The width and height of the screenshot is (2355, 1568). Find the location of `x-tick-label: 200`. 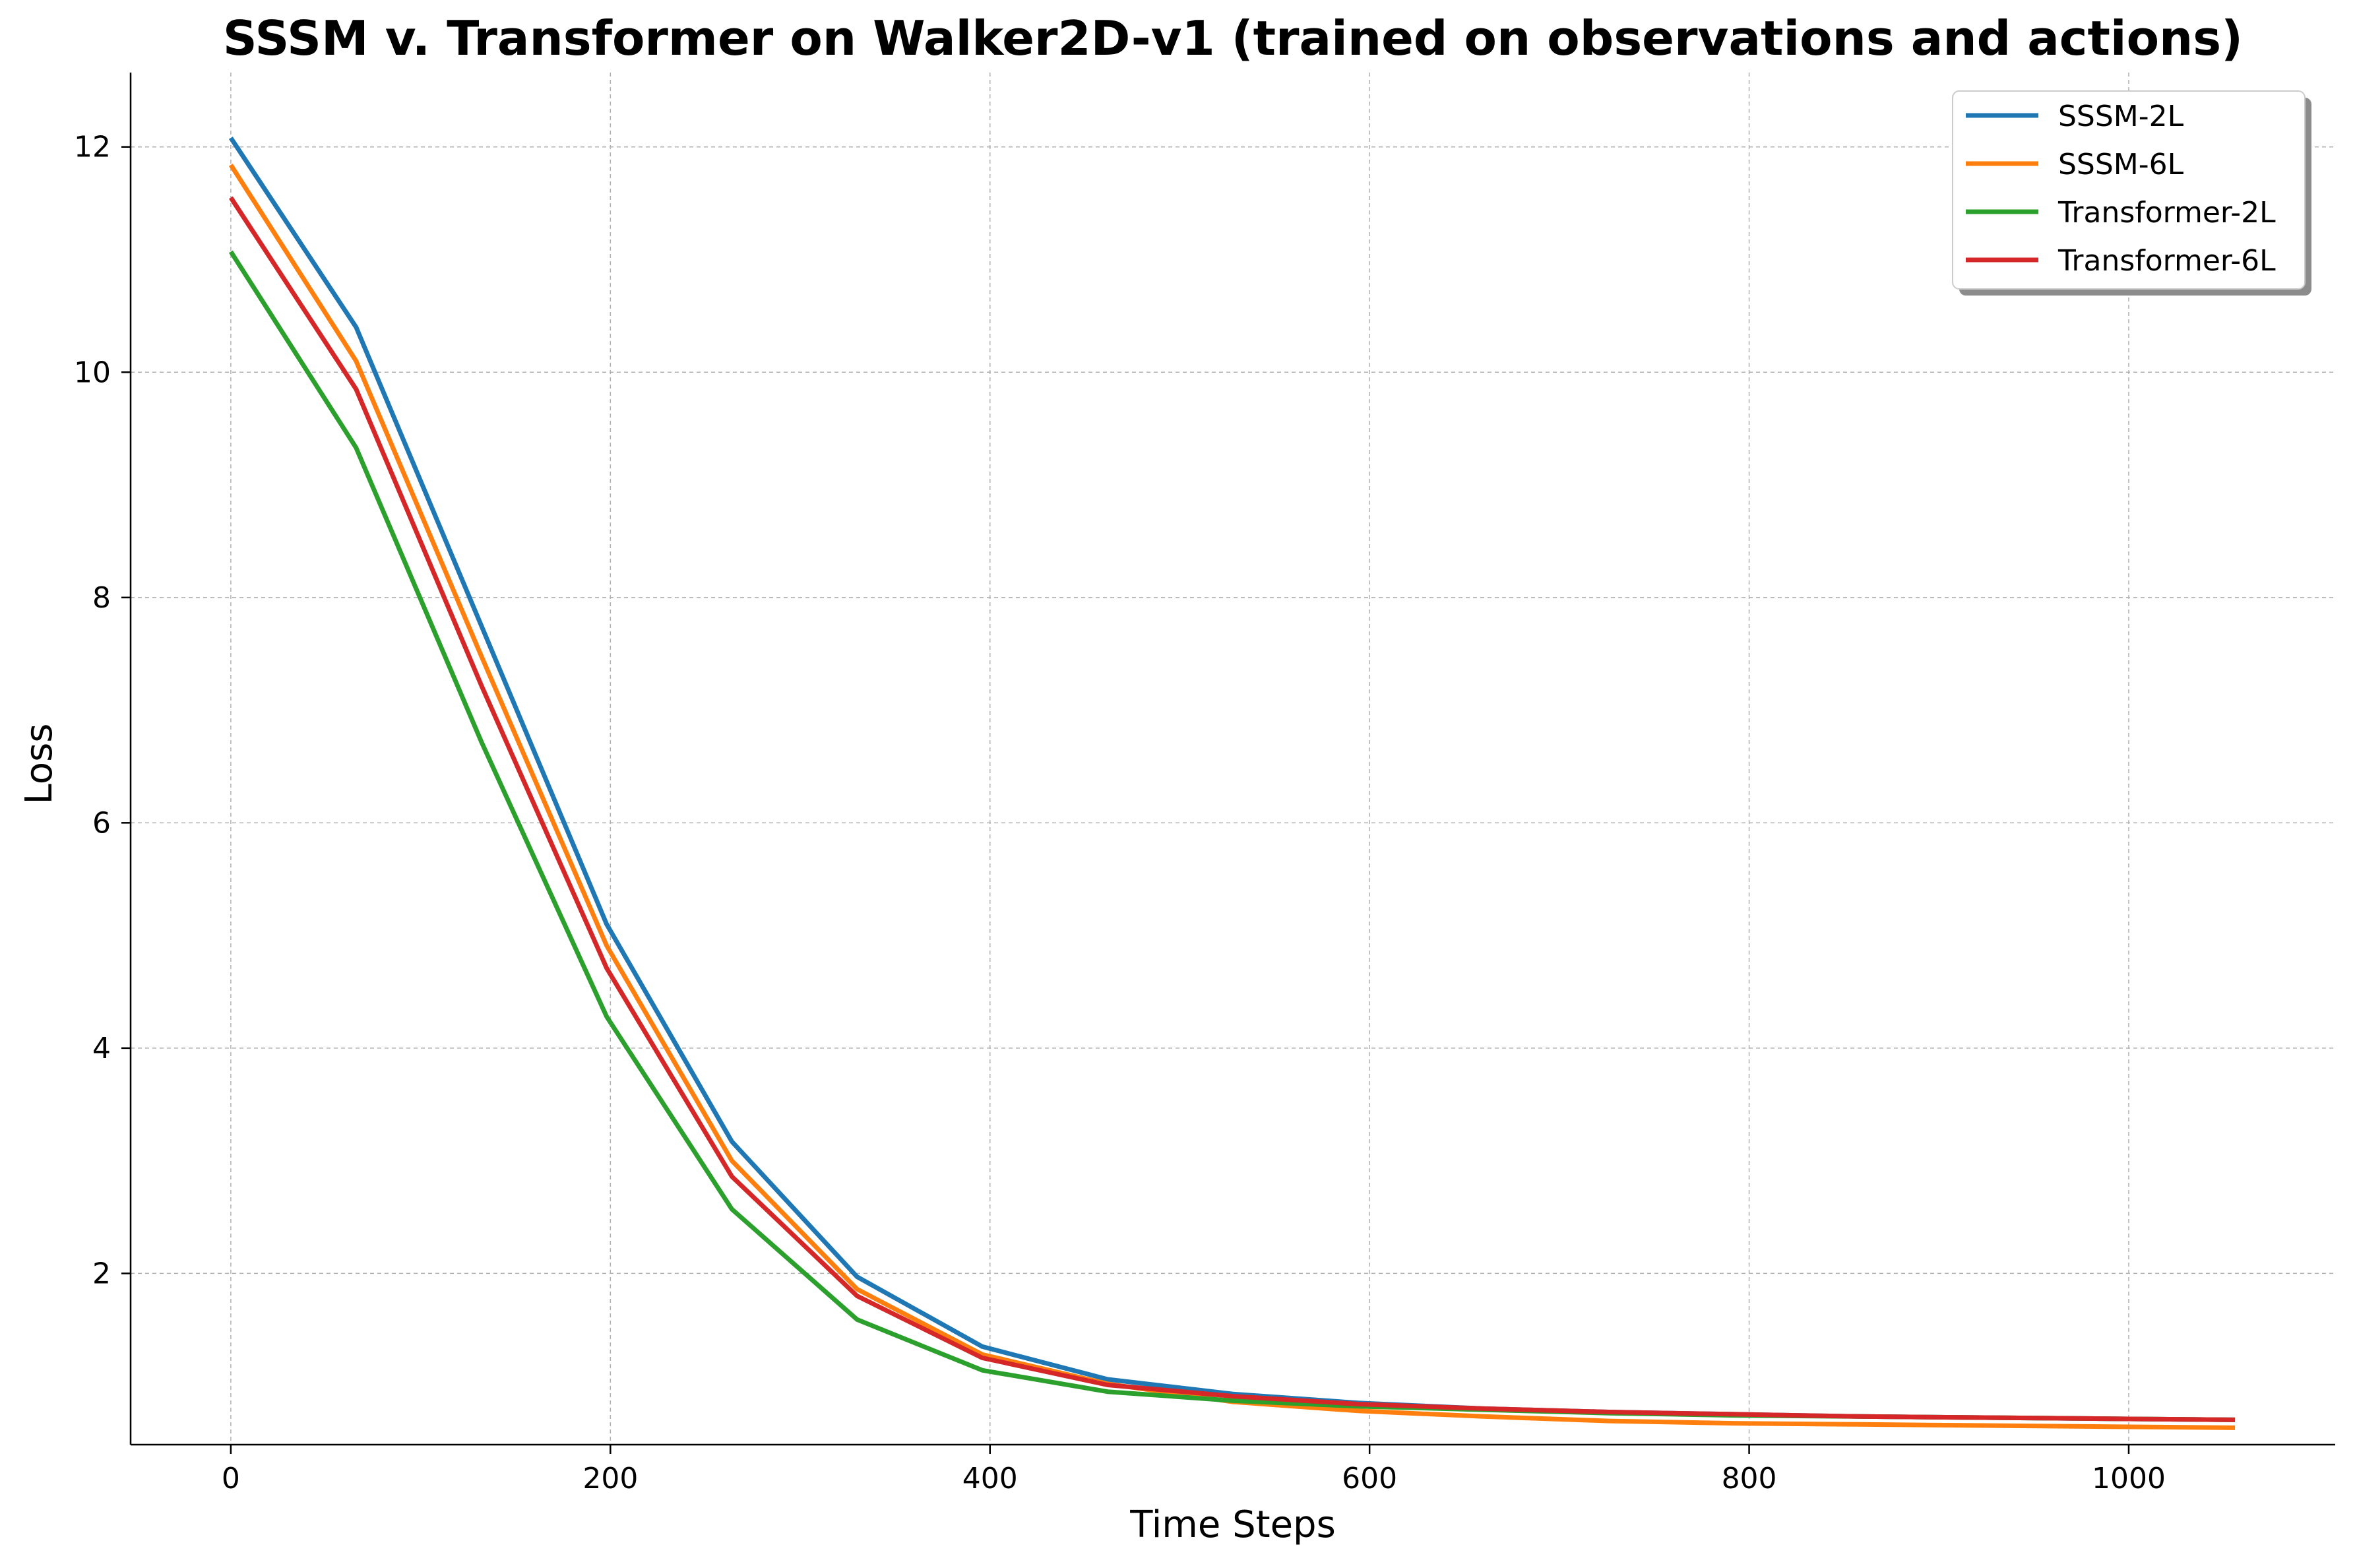

x-tick-label: 200 is located at coordinates (610, 1478).